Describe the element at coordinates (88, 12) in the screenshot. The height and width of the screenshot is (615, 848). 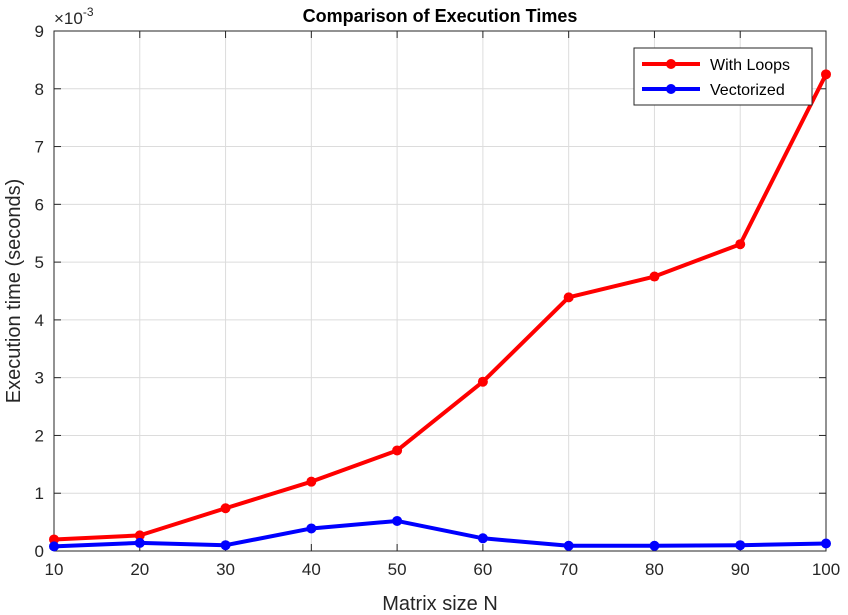
I see `y-exponent-power: -3` at that location.